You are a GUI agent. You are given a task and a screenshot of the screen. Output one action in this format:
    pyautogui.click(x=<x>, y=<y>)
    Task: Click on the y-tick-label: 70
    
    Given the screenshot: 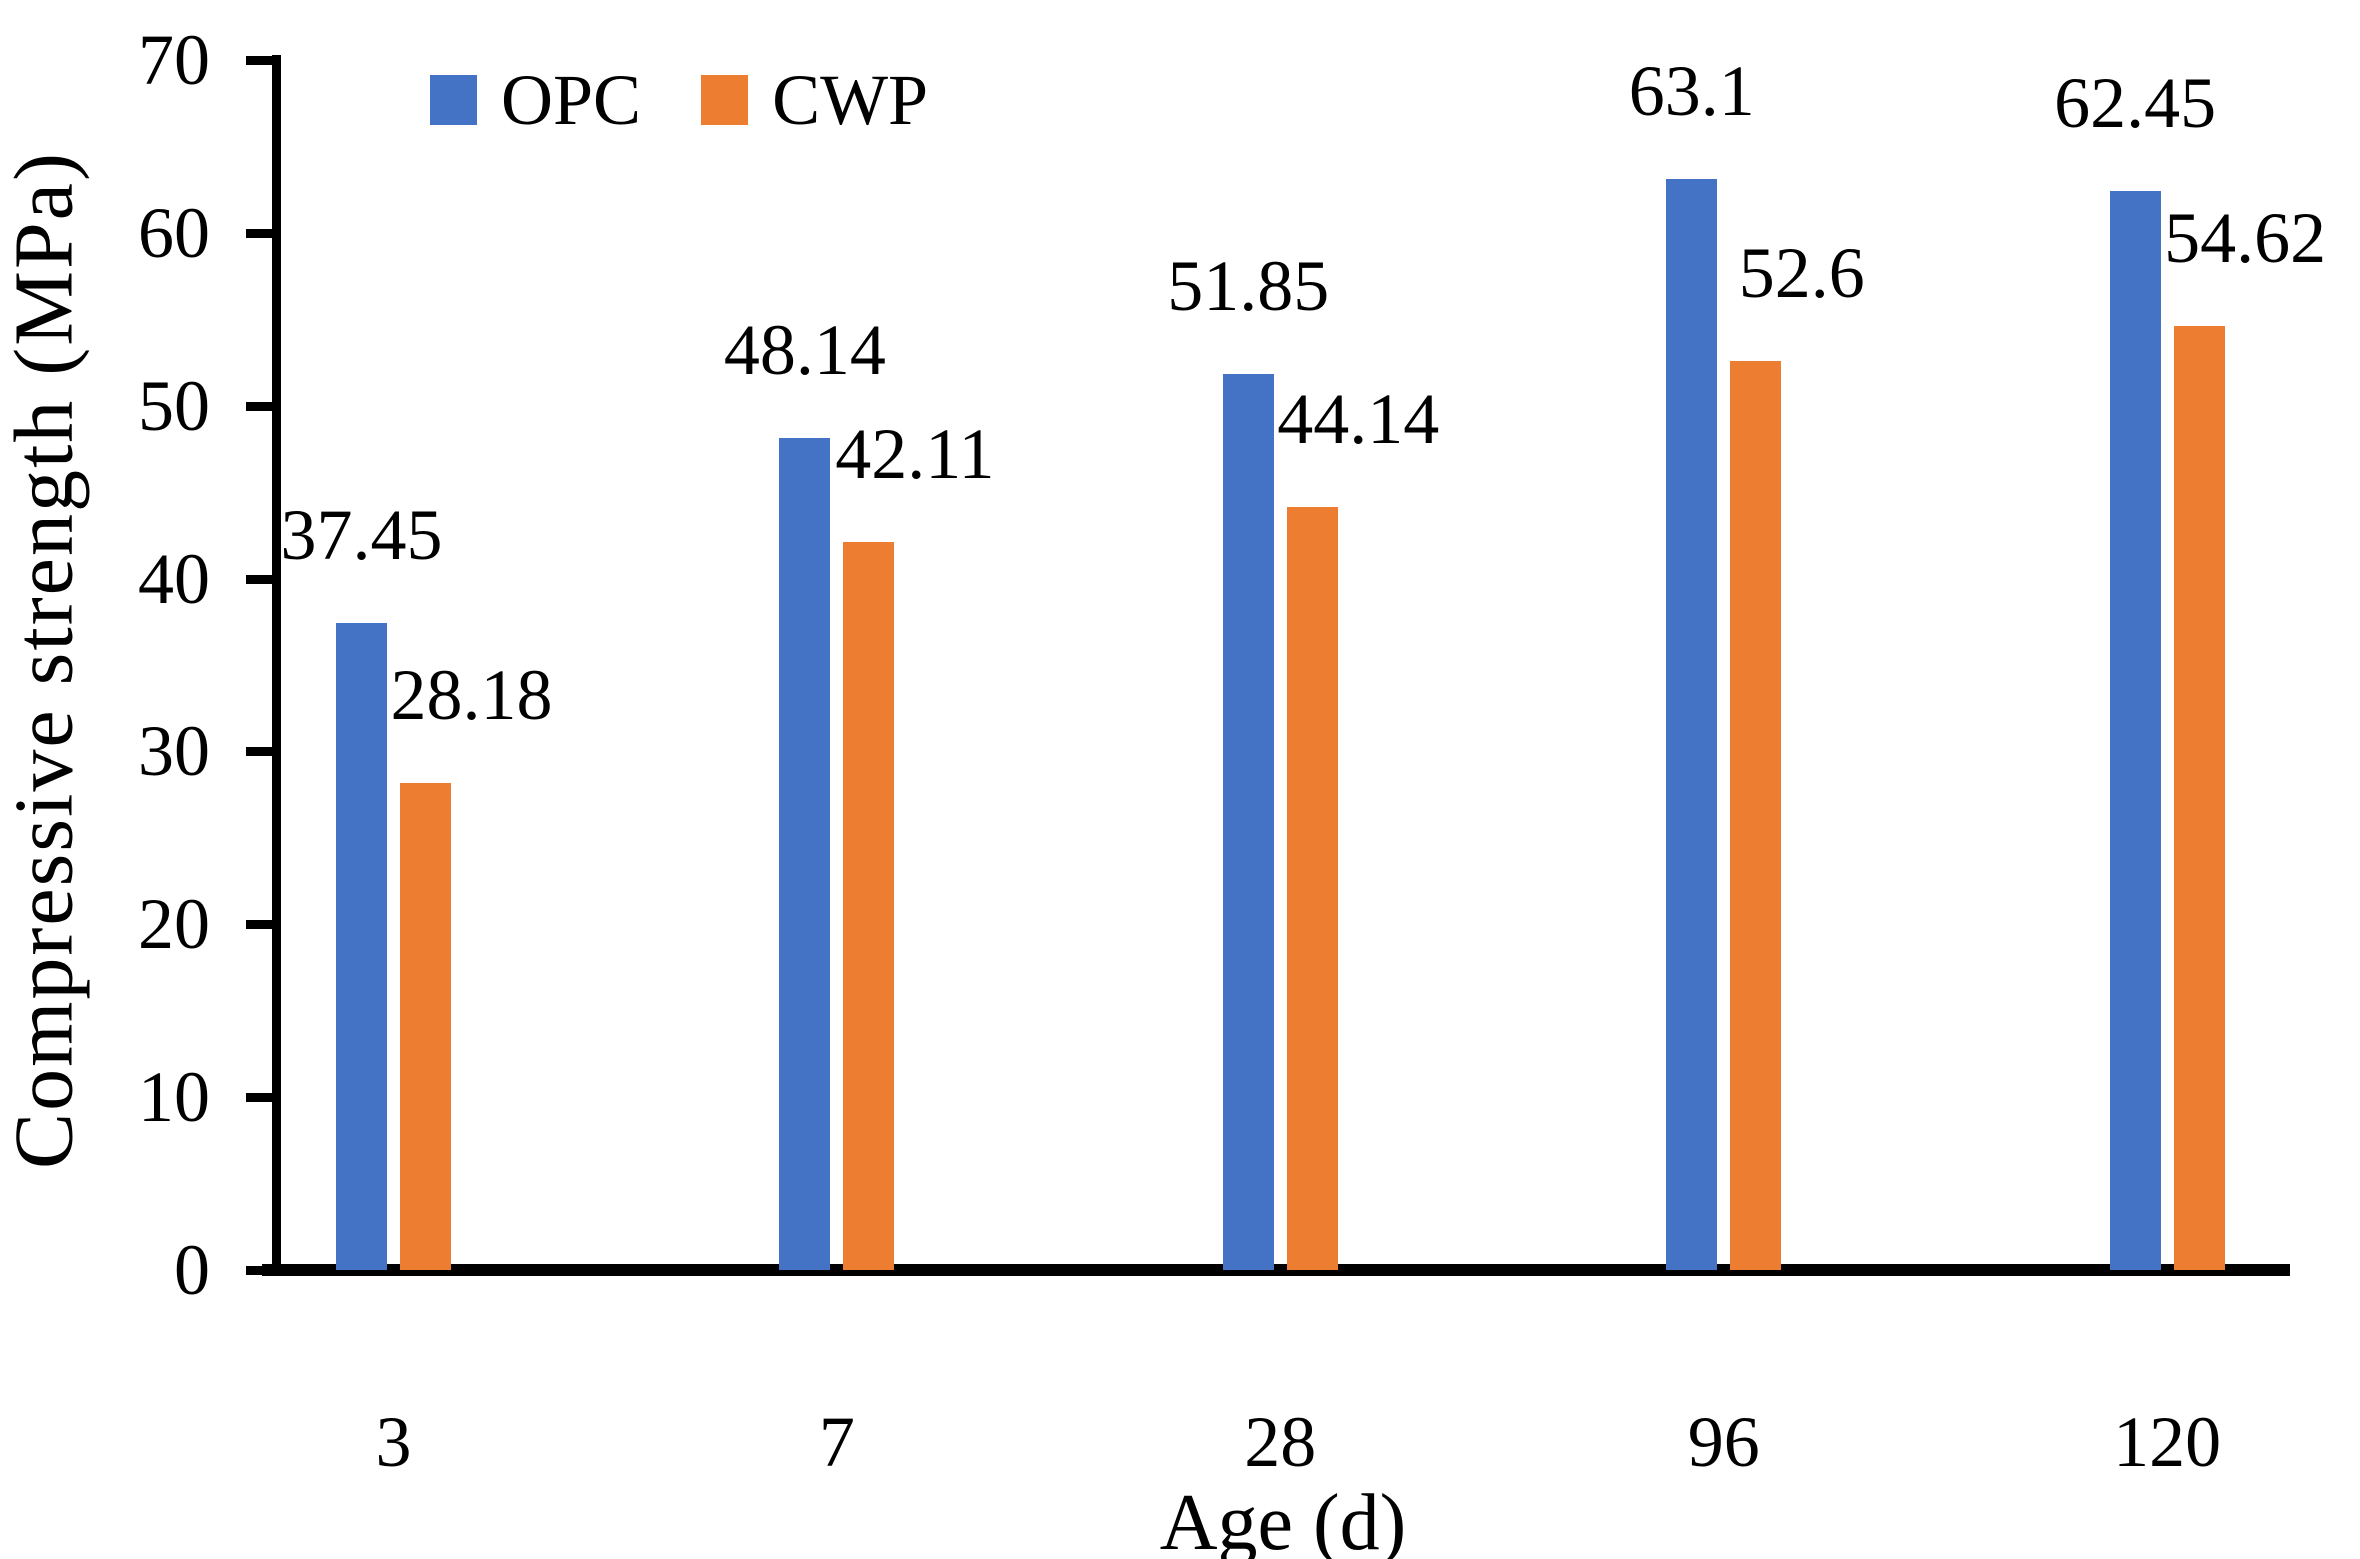 What is the action you would take?
    pyautogui.click(x=174, y=60)
    